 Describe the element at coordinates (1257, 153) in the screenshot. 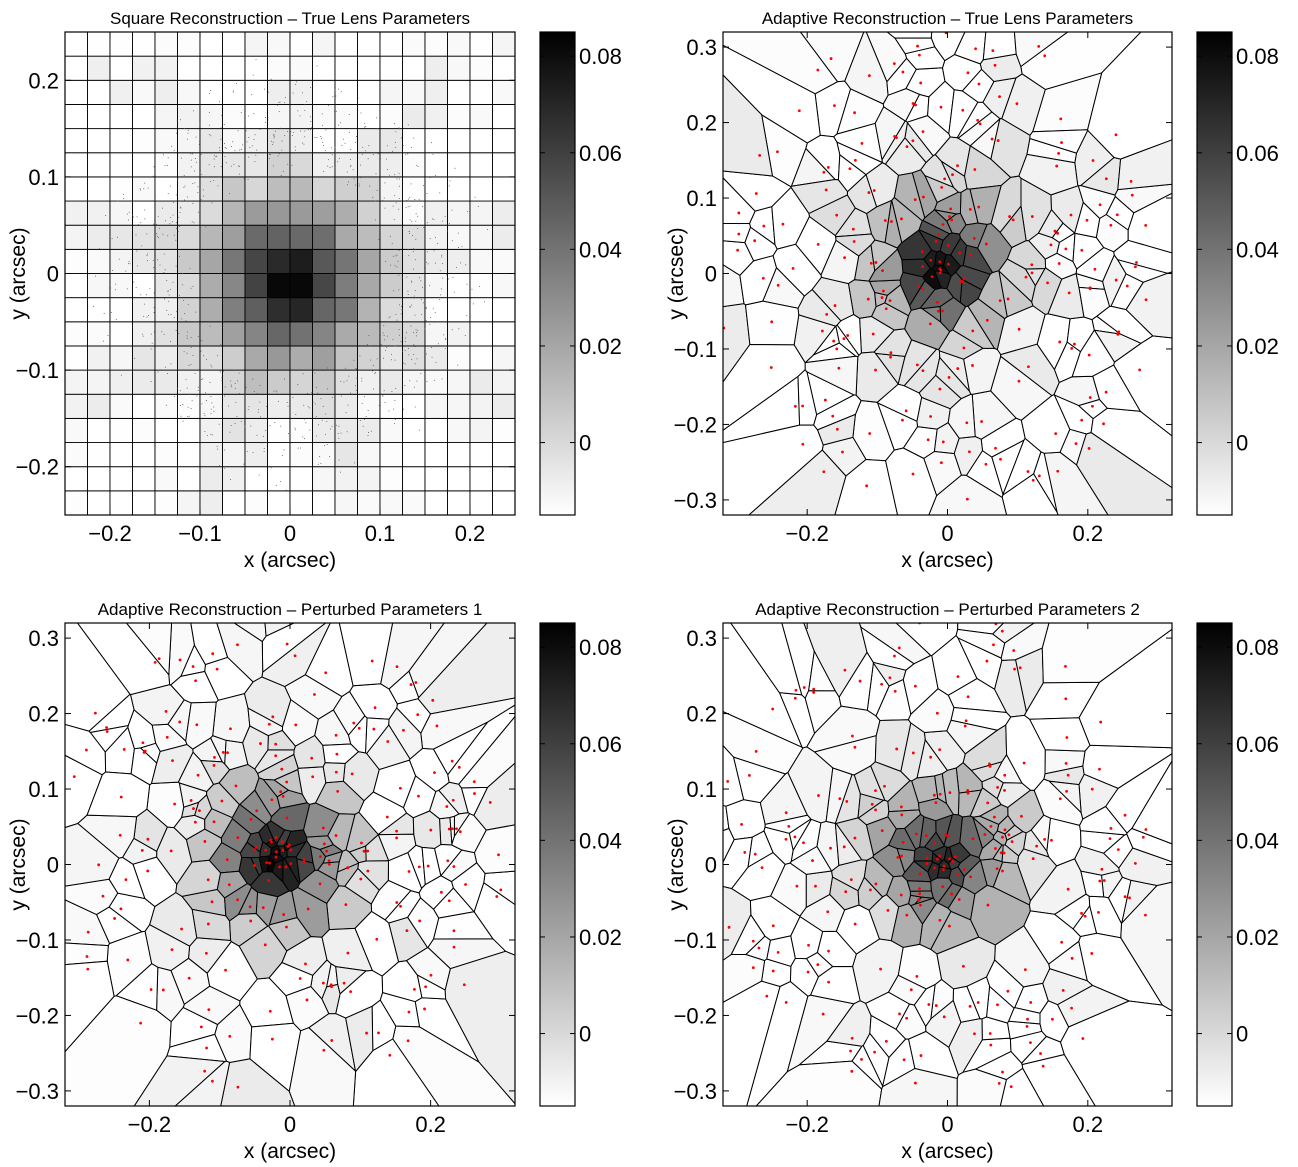

I see `colorbar-tick-label: 0.06` at that location.